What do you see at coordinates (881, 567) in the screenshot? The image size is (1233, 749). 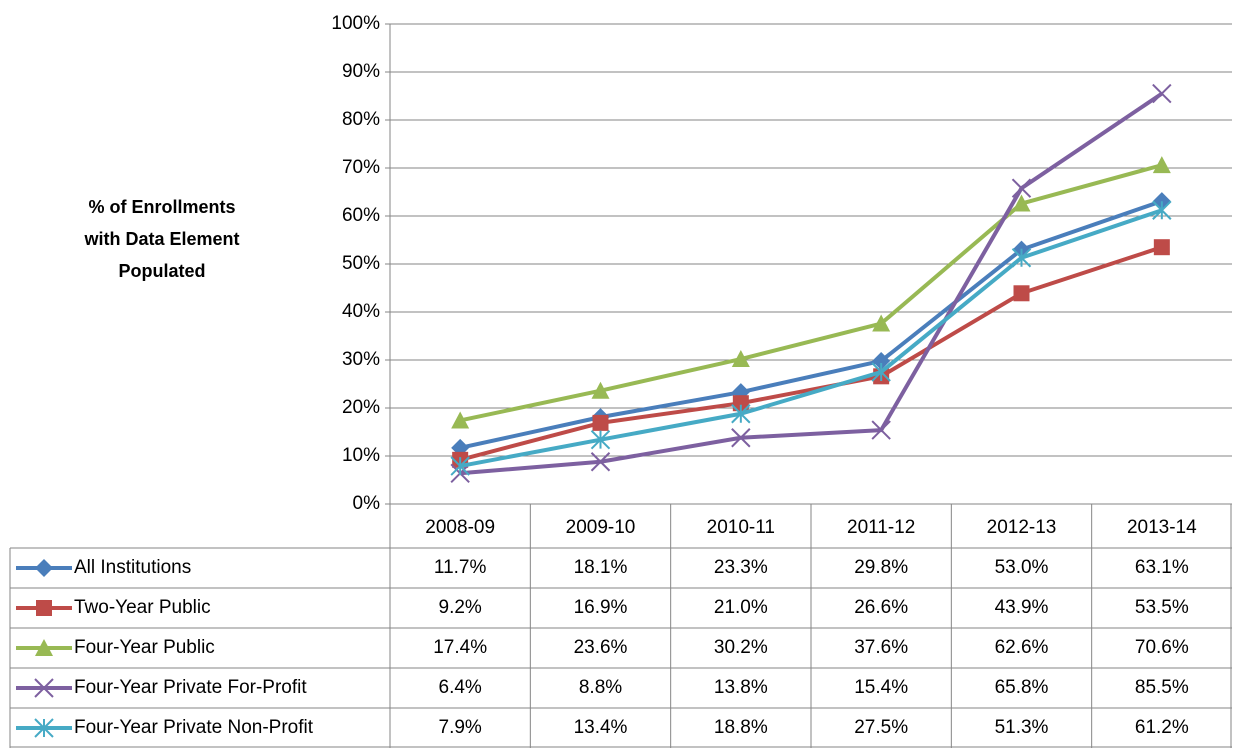 I see `data-label: 29.8%` at bounding box center [881, 567].